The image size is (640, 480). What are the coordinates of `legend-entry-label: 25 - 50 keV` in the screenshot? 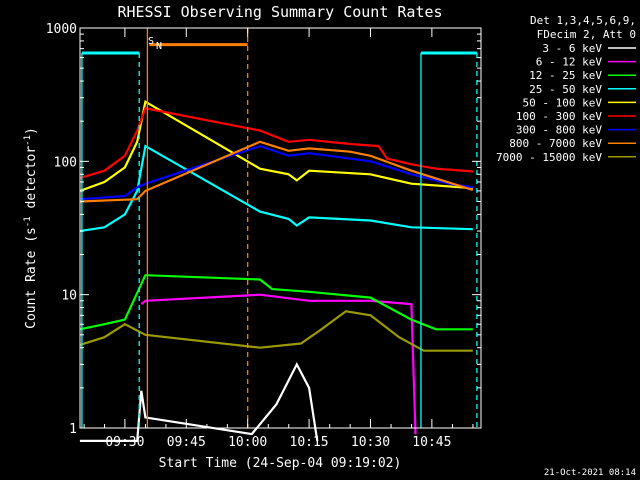 It's located at (565, 89).